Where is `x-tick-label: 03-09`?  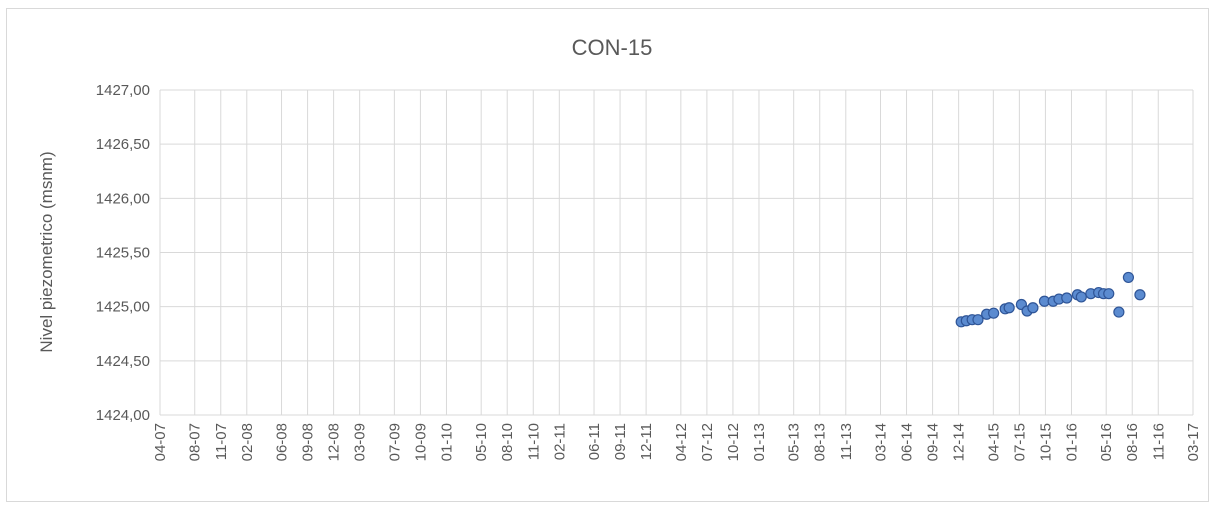 x-tick-label: 03-09 is located at coordinates (360, 442).